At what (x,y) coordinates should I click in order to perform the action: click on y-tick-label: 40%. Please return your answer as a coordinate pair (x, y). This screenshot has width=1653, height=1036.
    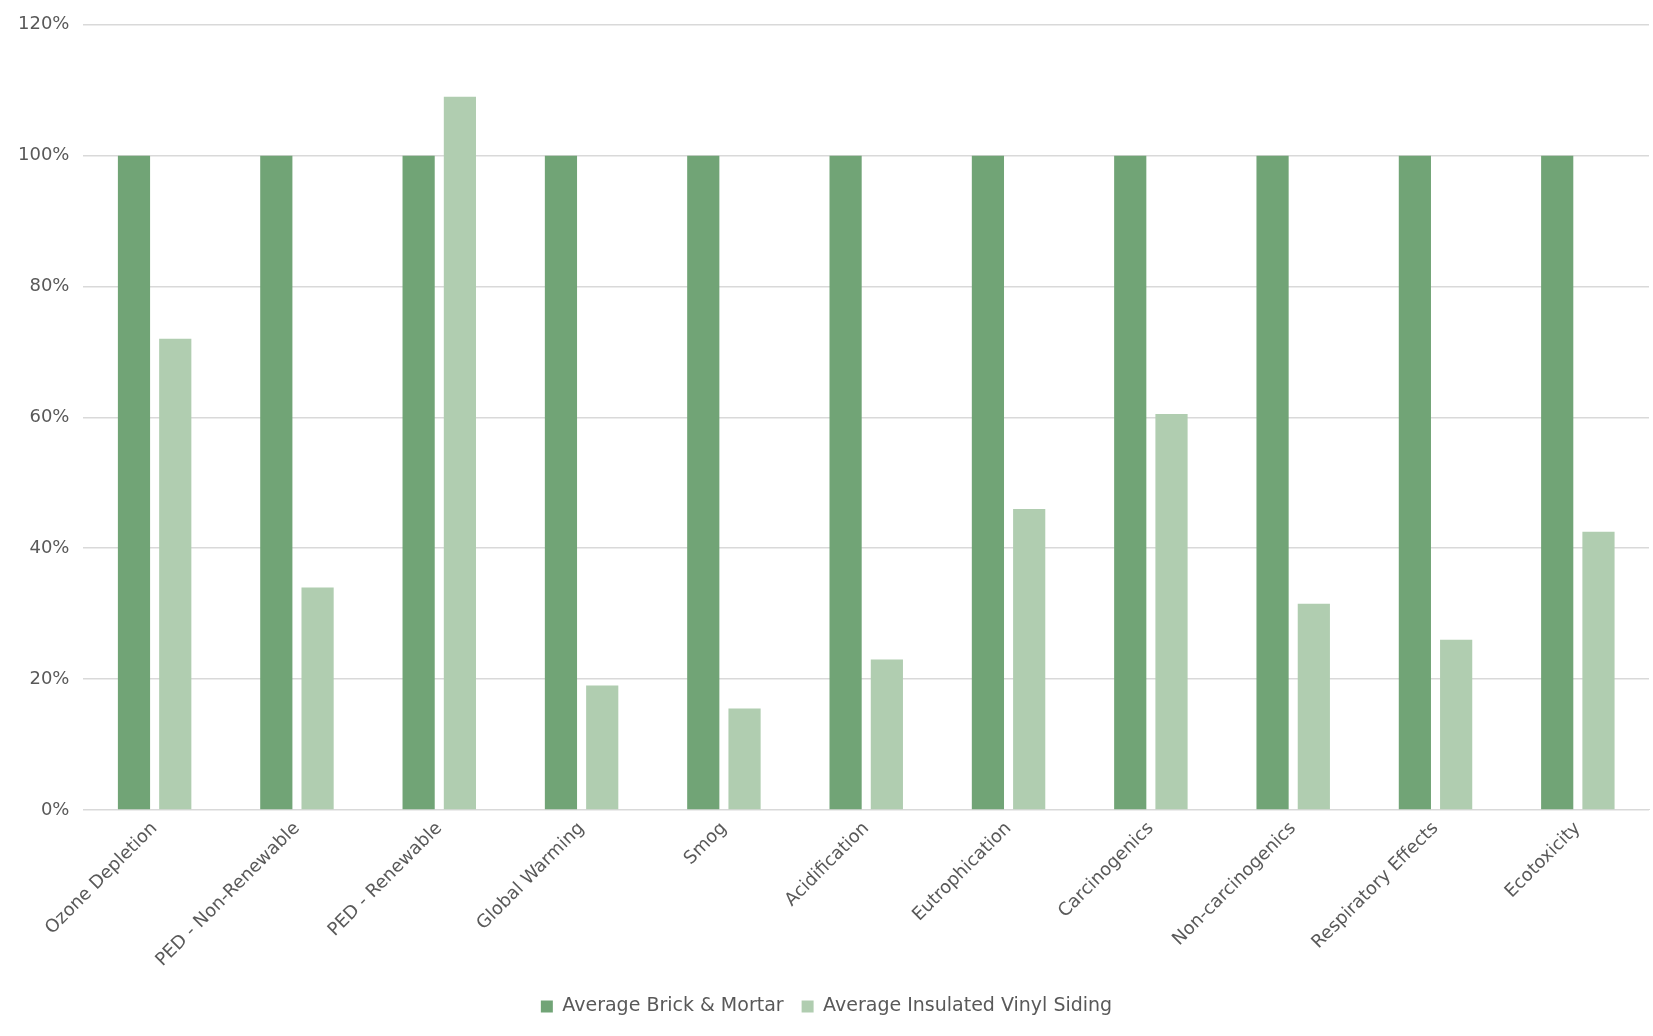
    Looking at the image, I should click on (49, 546).